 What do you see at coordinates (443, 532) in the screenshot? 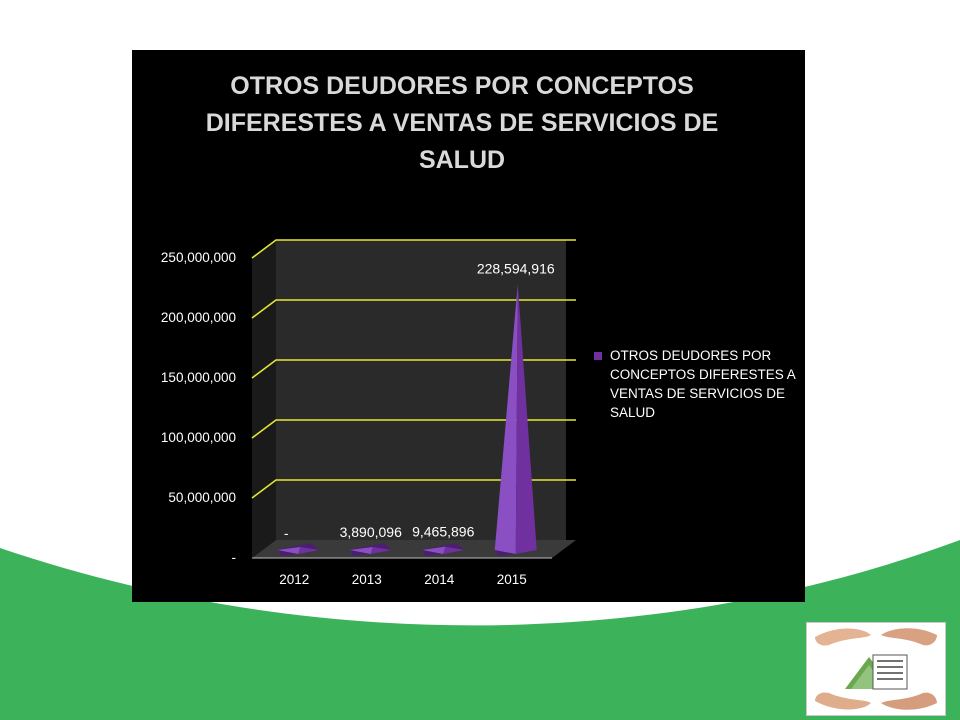
I see `data-label: 9,465,896` at bounding box center [443, 532].